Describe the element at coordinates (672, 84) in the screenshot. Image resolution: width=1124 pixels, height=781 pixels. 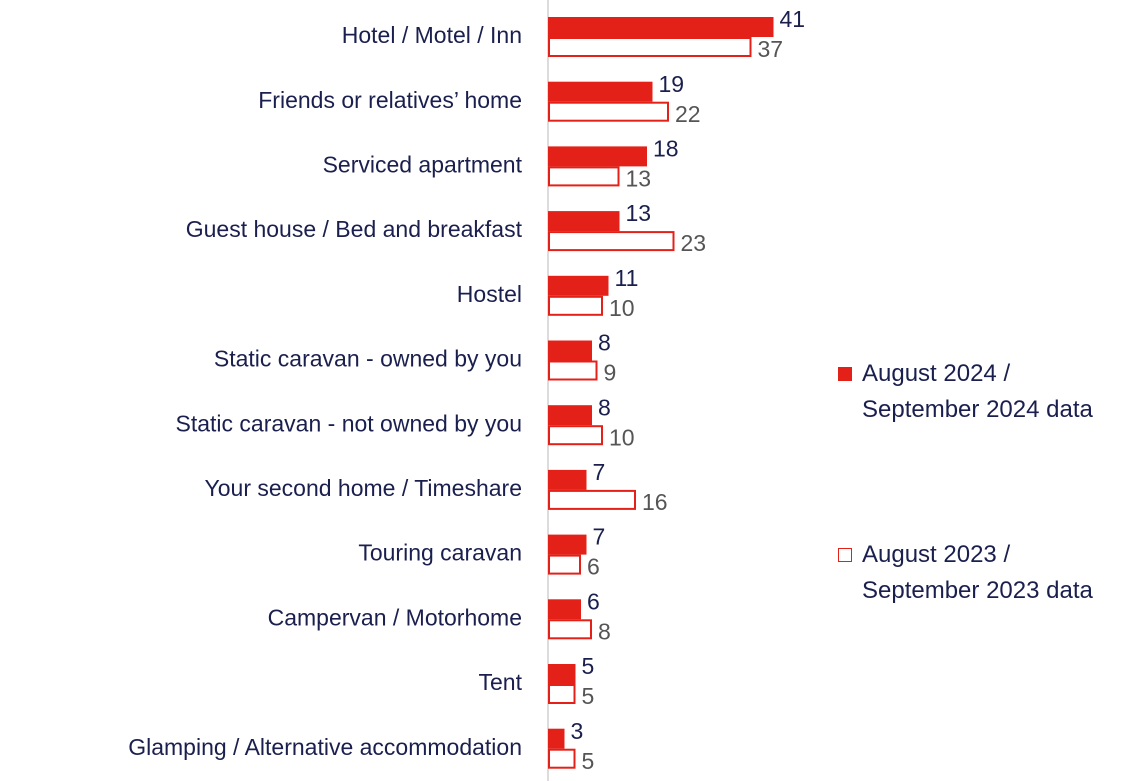
I see `value-label: 19` at that location.